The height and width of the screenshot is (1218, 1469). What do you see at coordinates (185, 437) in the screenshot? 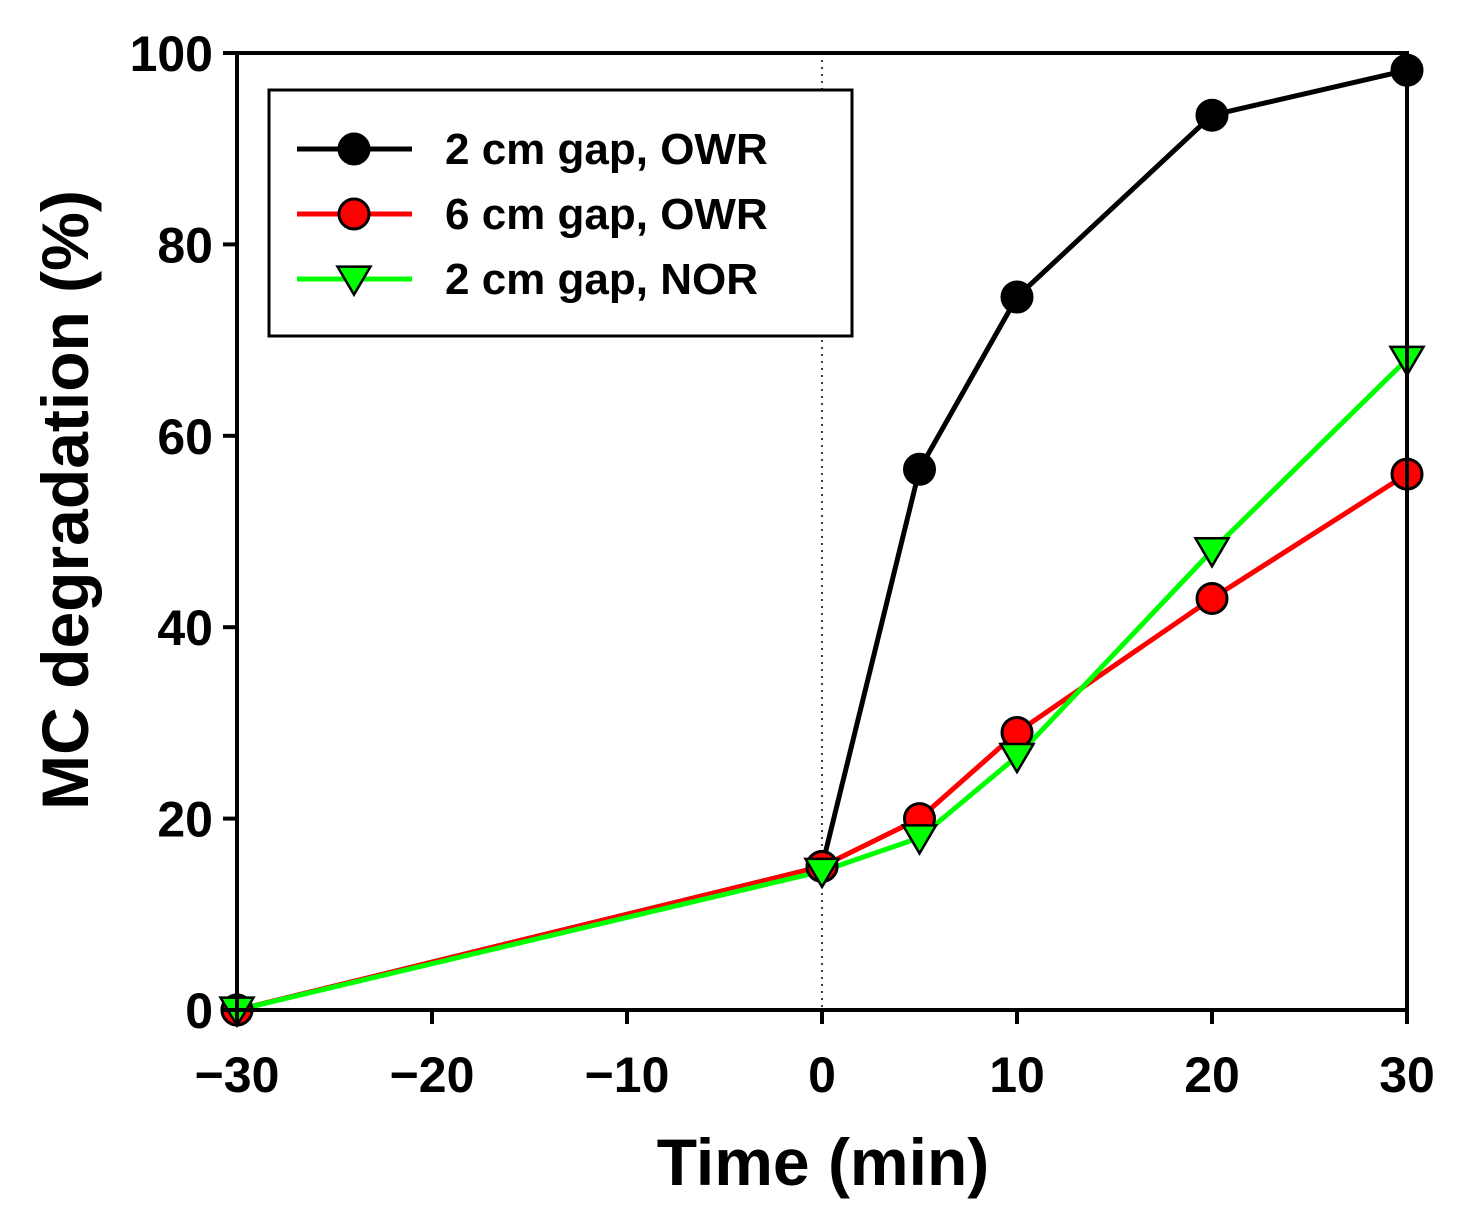
I see `y-tick-label: 60` at bounding box center [185, 437].